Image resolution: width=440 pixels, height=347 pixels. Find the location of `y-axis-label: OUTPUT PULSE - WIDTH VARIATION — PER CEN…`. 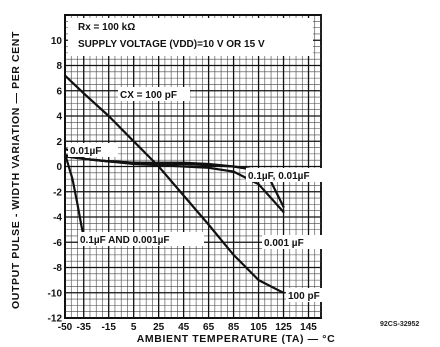

y-axis-label: OUTPUT PULSE - WIDTH VARIATION — PER CEN… is located at coordinates (16, 170).